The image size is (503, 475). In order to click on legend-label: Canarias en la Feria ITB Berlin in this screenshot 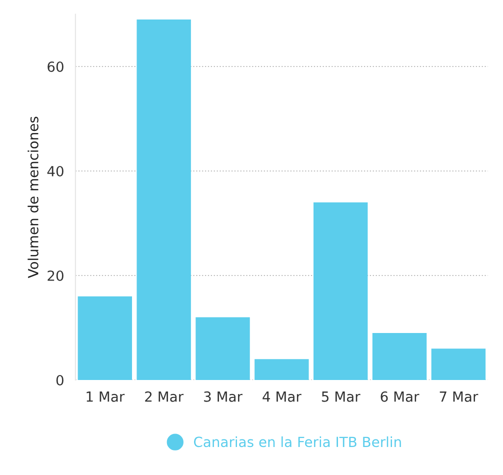, I will do `click(297, 442)`.